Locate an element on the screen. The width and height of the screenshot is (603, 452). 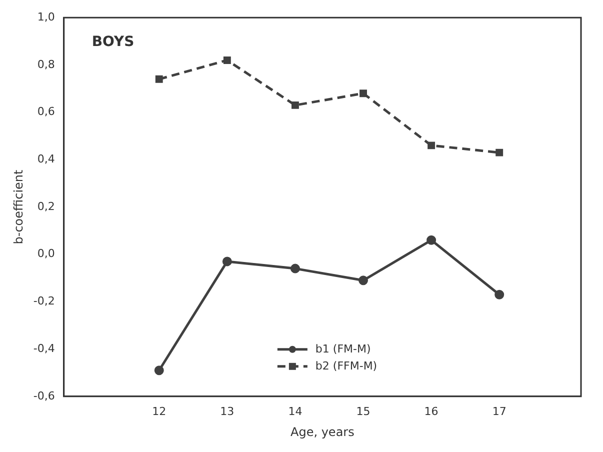
y-tick-label: 1,0 is located at coordinates (46, 17).